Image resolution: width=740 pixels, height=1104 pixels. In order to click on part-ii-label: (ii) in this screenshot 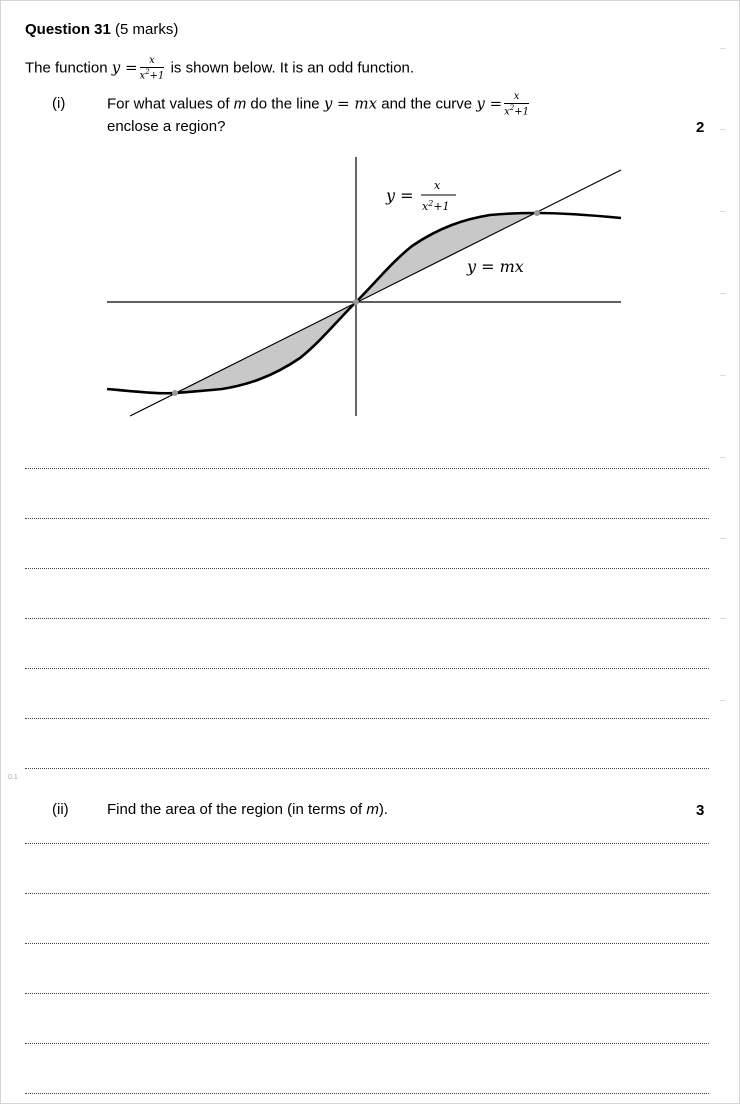, I will do `click(60, 809)`.